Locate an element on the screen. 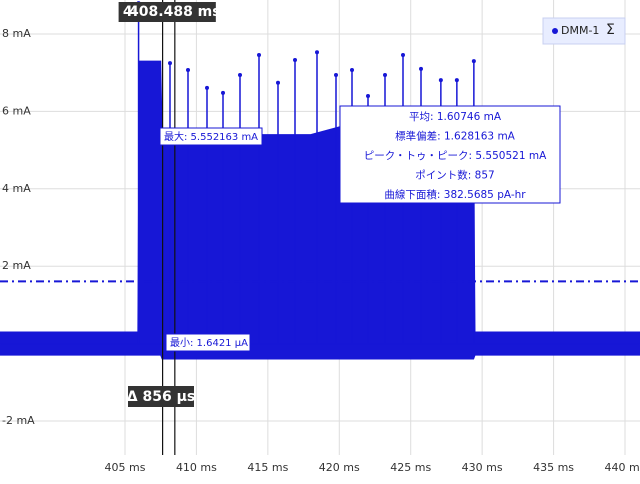  cursor-label: 408.488 ms is located at coordinates (175, 12).